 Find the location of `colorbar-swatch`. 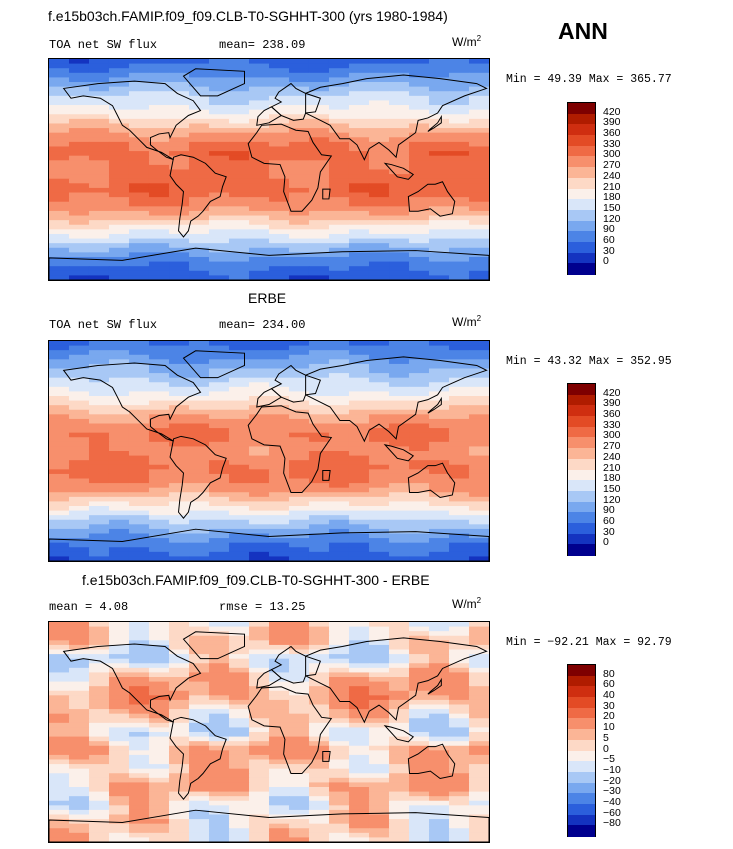

colorbar-swatch is located at coordinates (581, 432).